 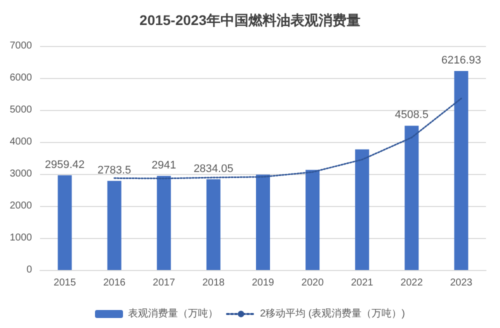 I want to click on x-tick-label: 2017, so click(x=164, y=283).